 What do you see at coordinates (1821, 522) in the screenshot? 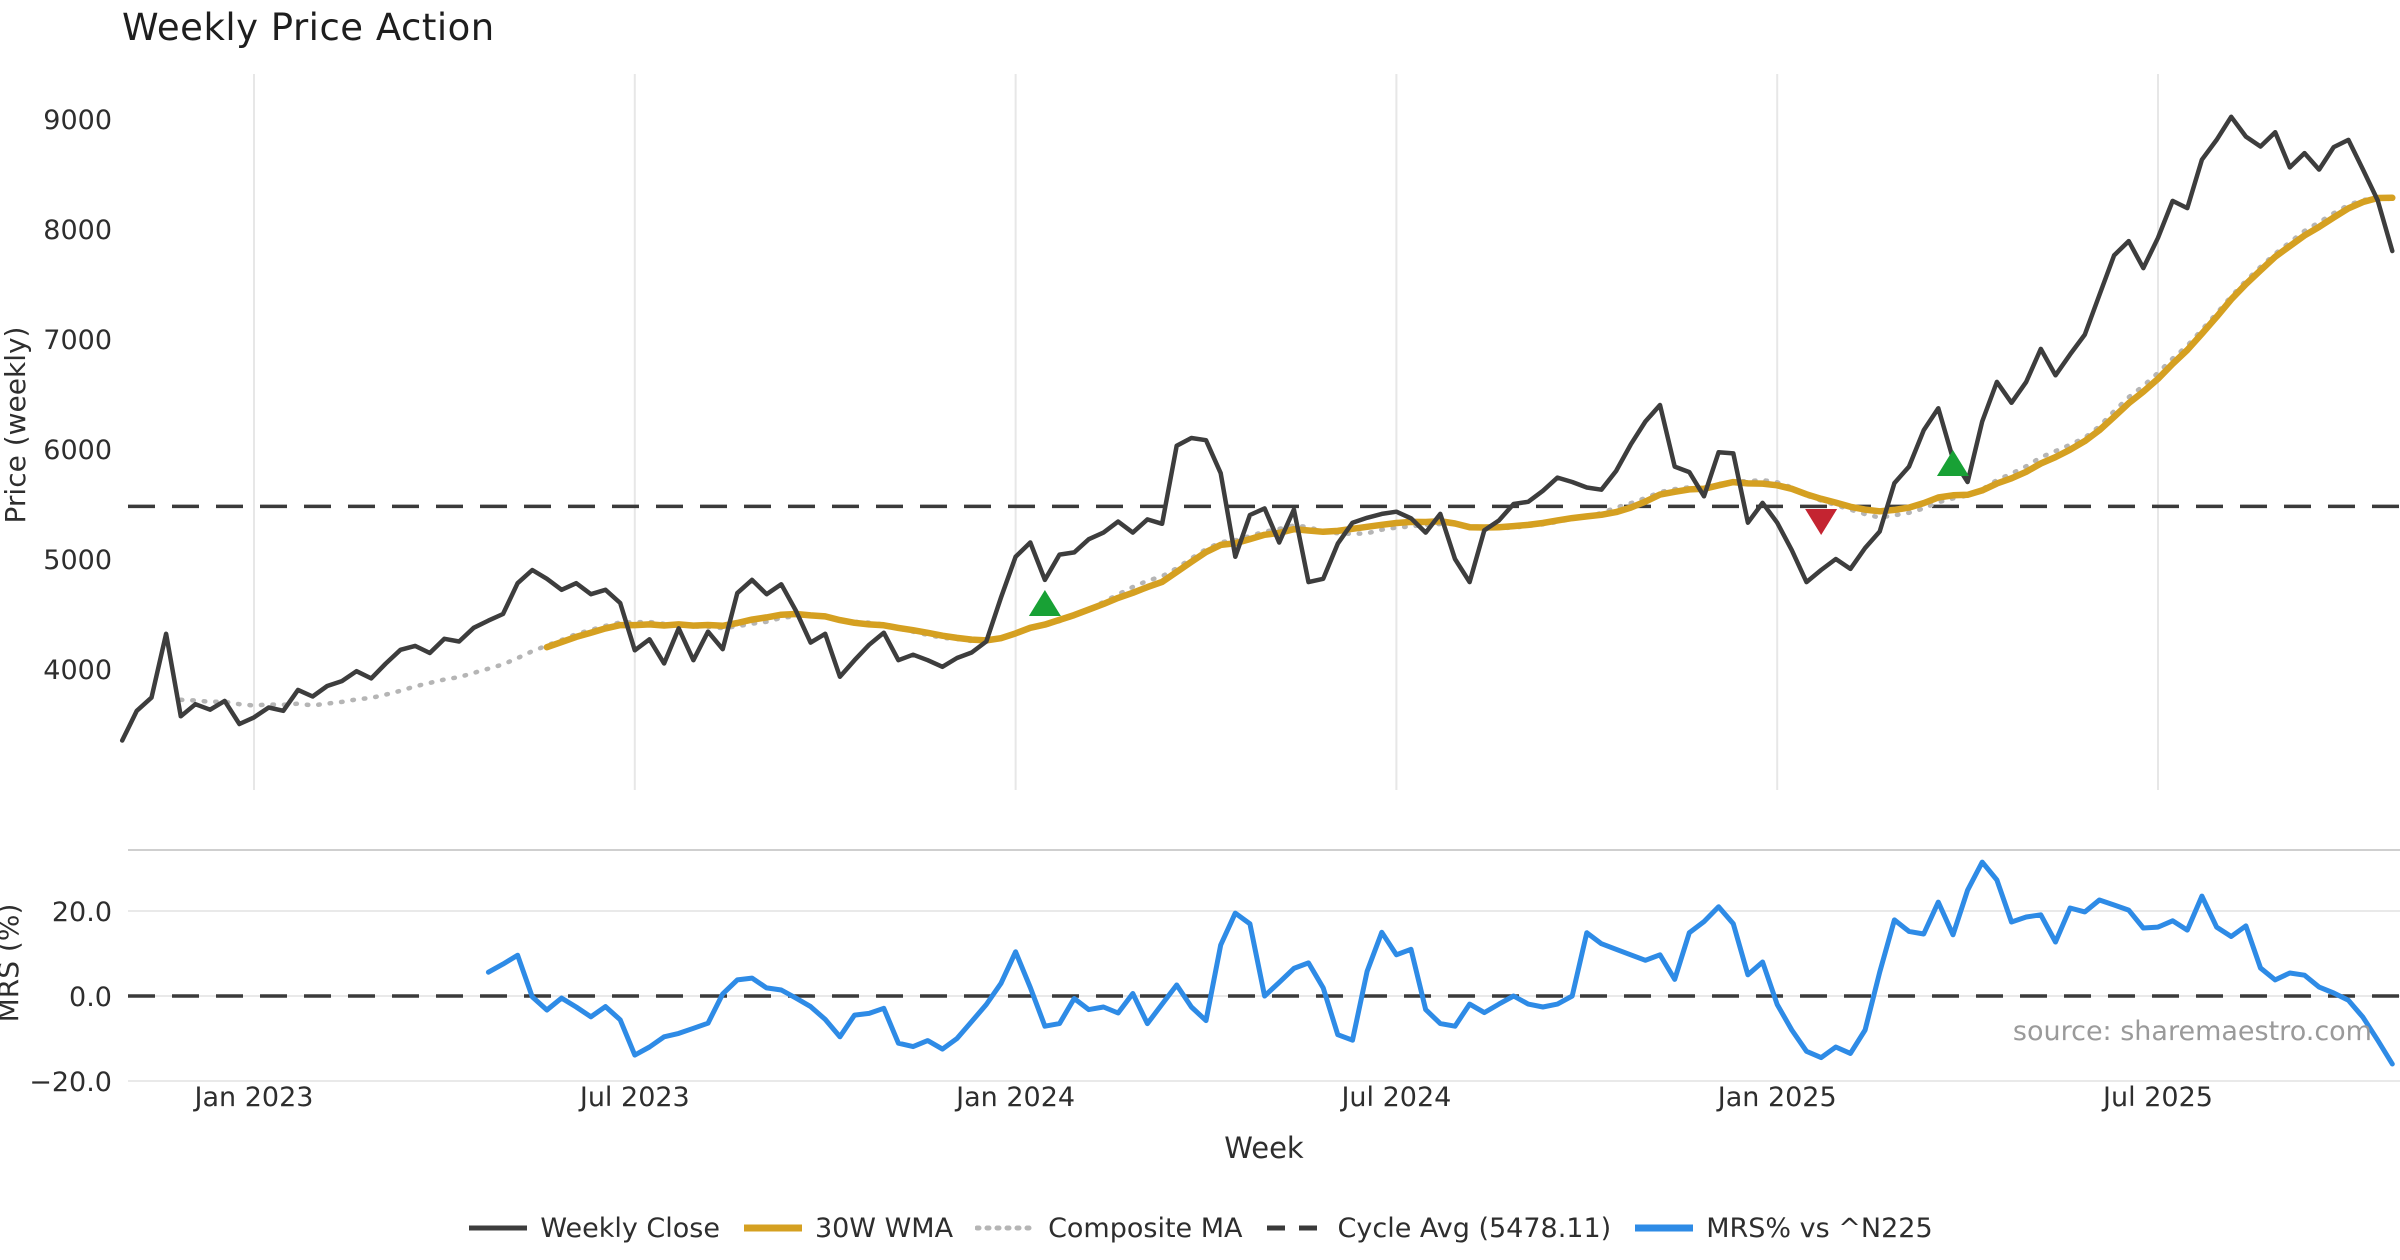
I see `sell-signal-marker` at bounding box center [1821, 522].